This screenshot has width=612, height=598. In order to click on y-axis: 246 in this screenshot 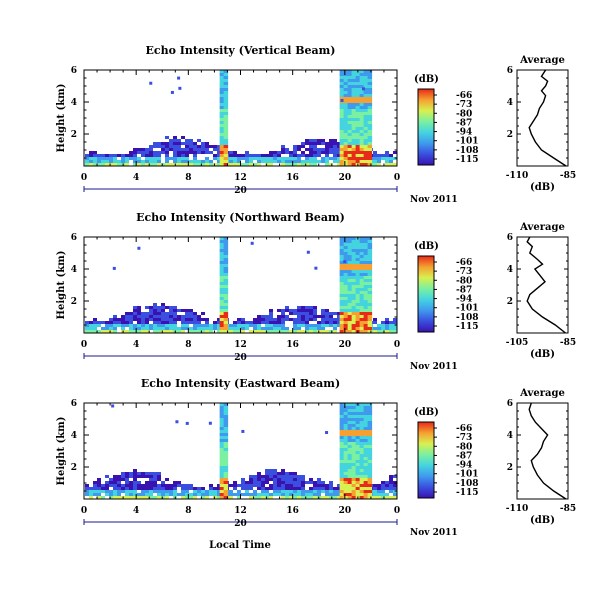, I will do `click(234, 116)`.